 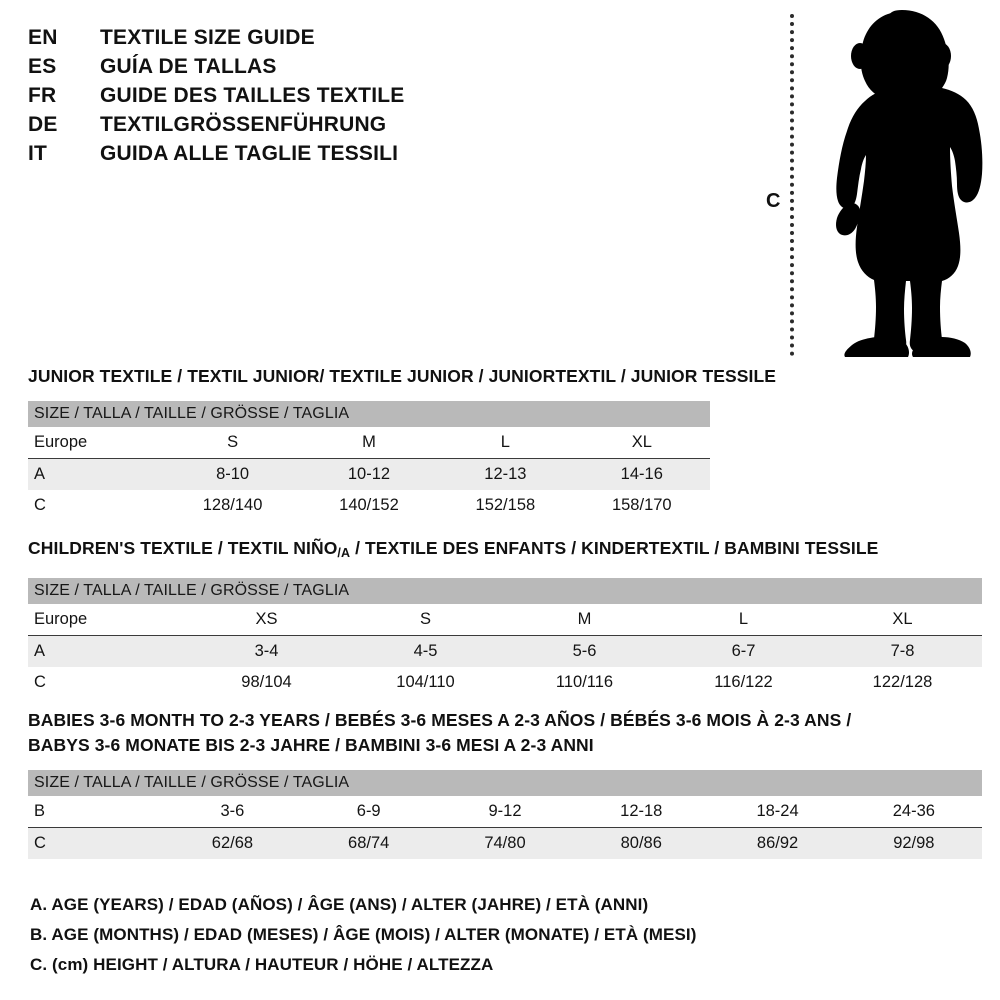 I want to click on cell-europe-1: M, so click(x=369, y=443).